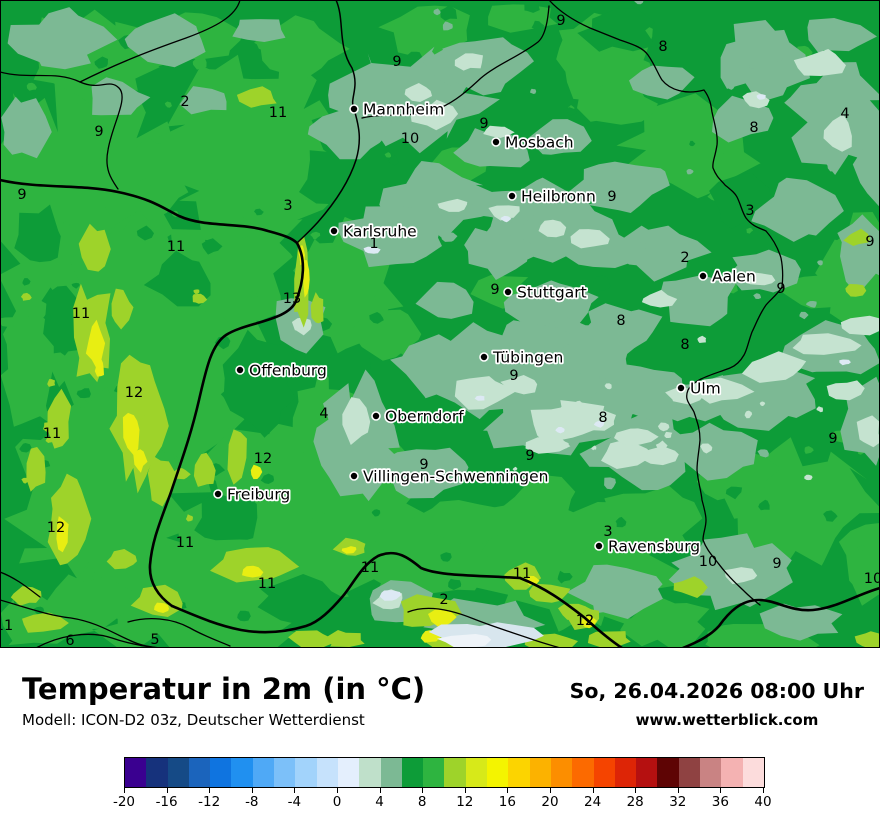 This screenshot has width=880, height=830. I want to click on website-link: www.wetterblick.com, so click(727, 720).